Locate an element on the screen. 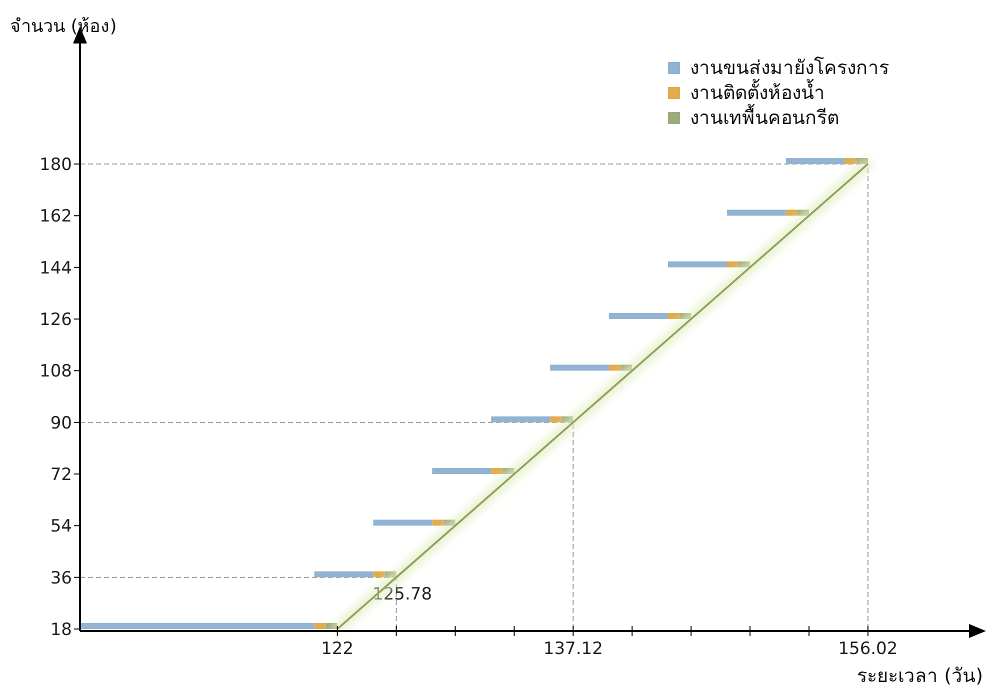 The width and height of the screenshot is (990, 691). y-tick-label: 144 is located at coordinates (56, 268).